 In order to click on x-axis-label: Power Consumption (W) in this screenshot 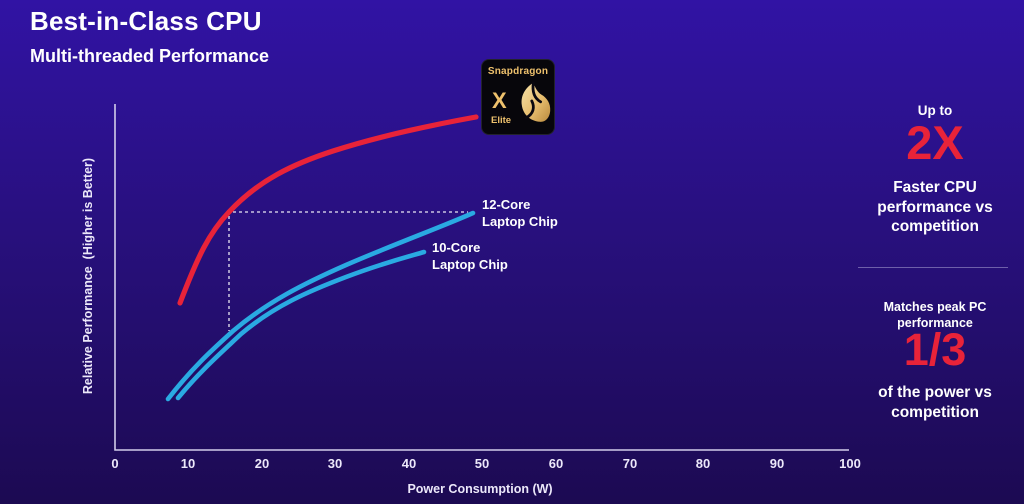, I will do `click(480, 489)`.